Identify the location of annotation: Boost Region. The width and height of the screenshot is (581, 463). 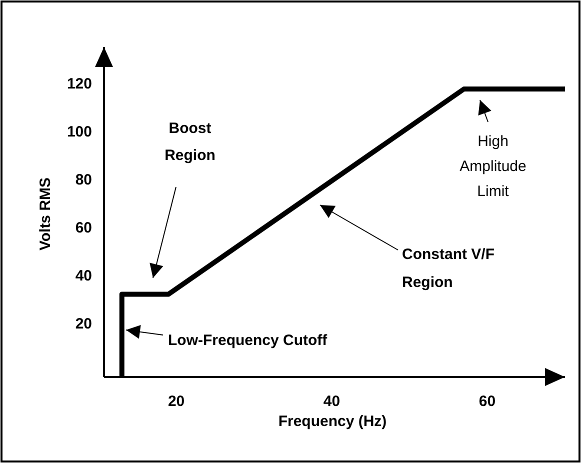
(190, 142).